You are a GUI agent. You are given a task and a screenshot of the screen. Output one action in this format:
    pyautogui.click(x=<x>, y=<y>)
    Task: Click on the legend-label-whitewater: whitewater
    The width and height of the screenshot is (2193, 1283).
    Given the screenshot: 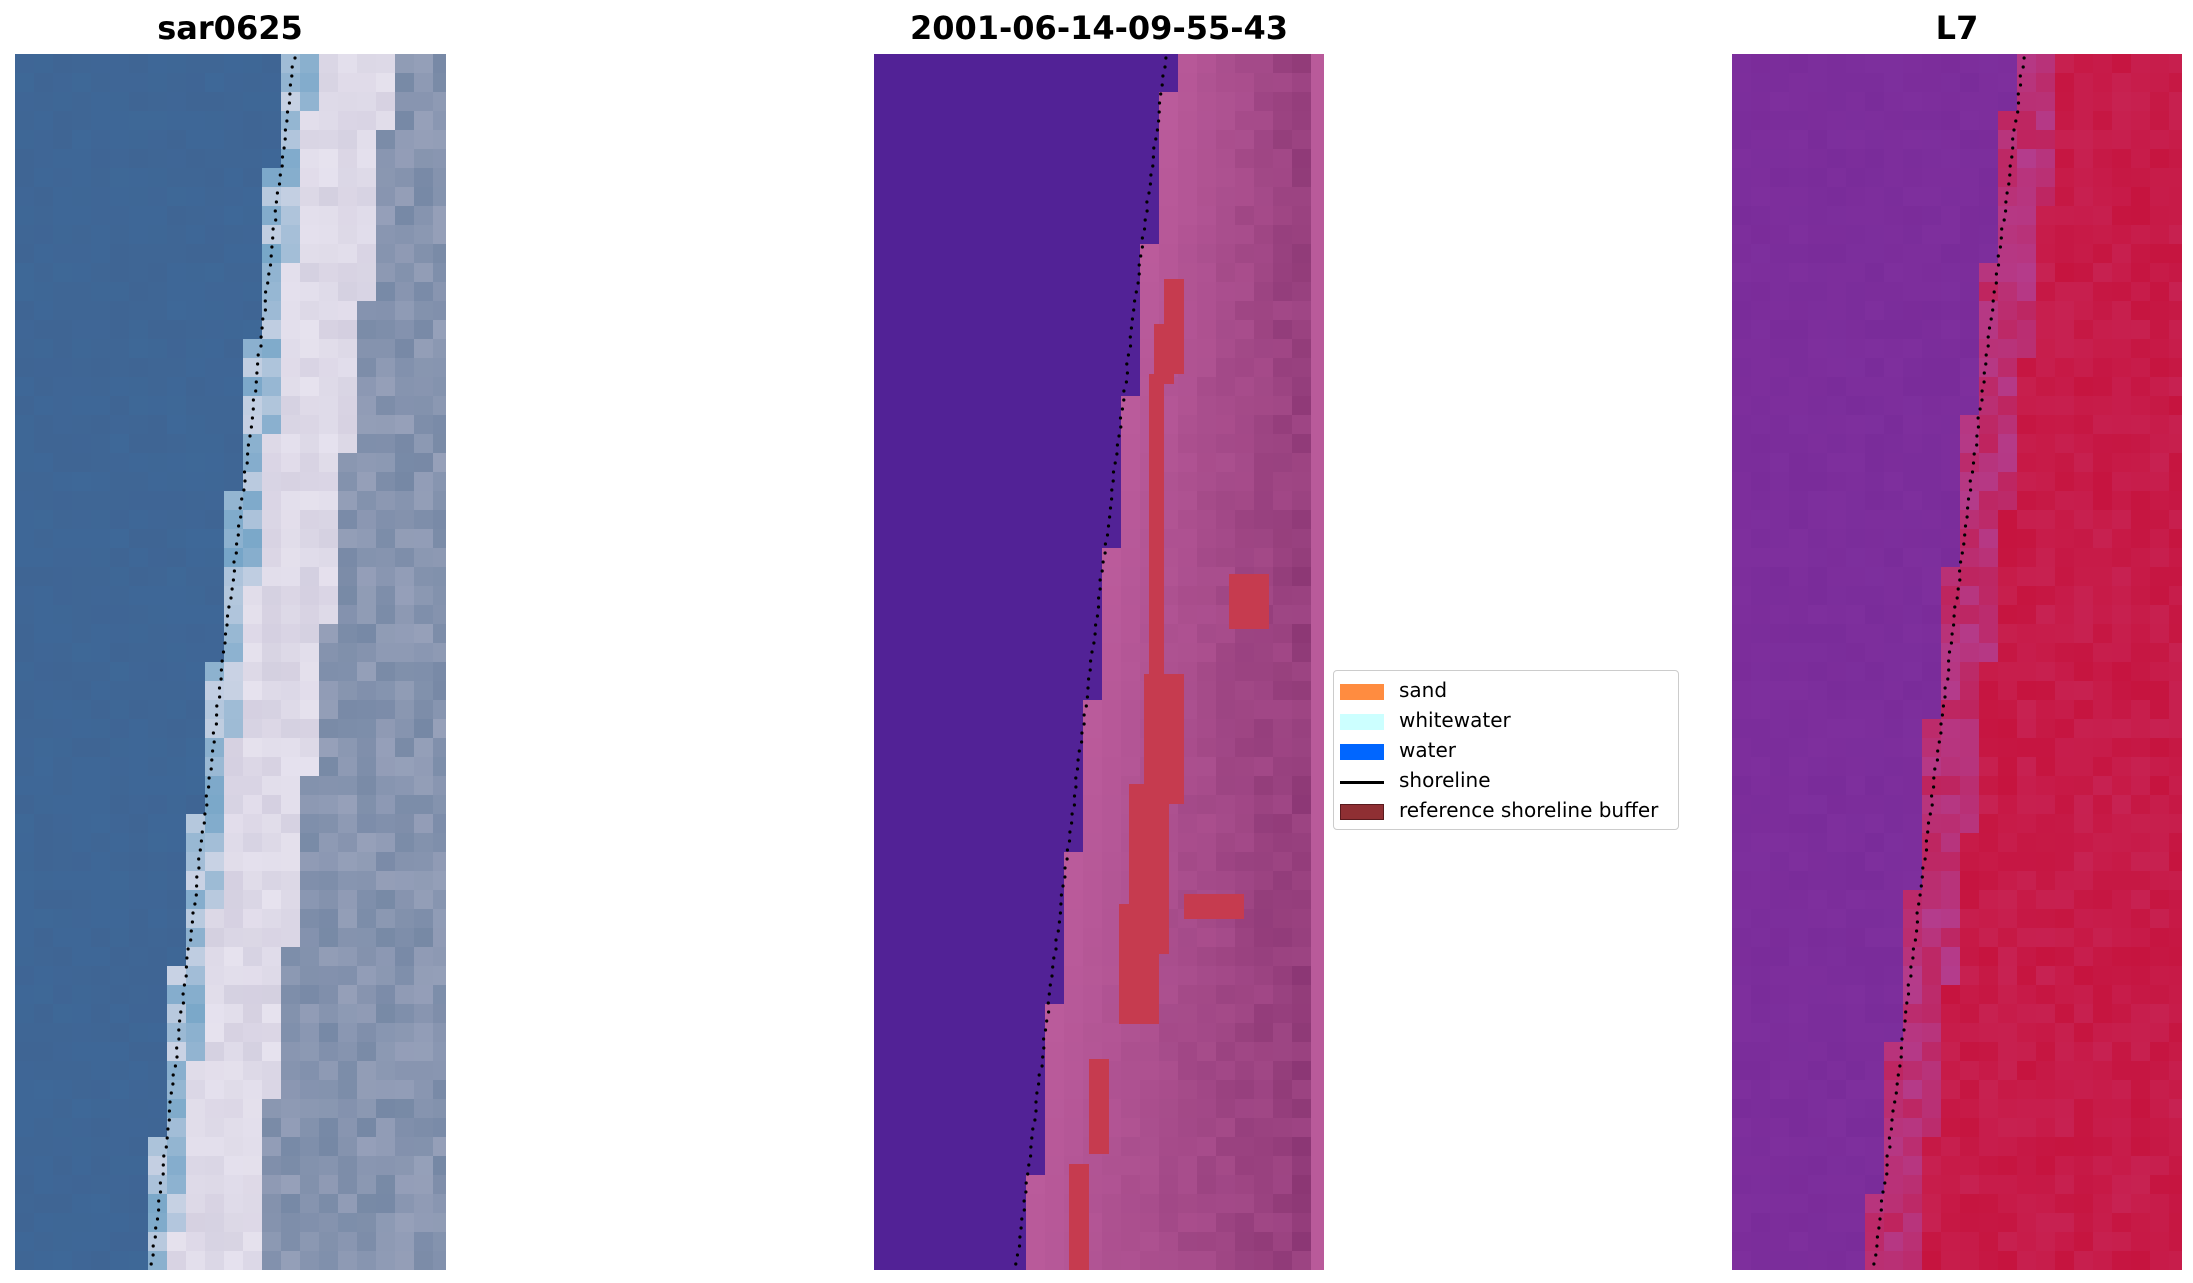 What is the action you would take?
    pyautogui.click(x=1455, y=720)
    